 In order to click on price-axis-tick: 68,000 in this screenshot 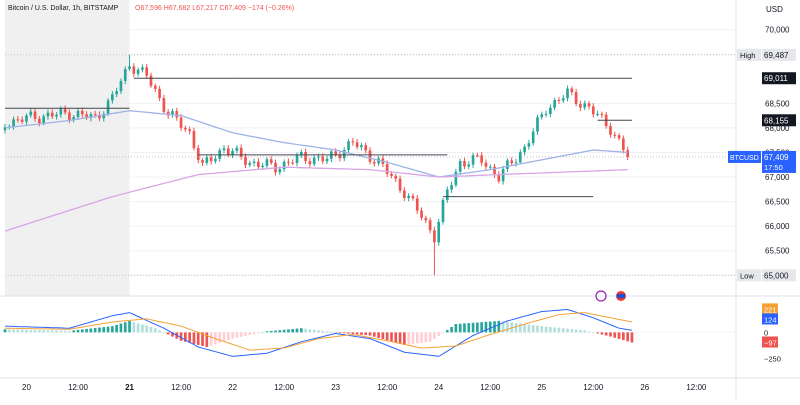, I will do `click(777, 128)`.